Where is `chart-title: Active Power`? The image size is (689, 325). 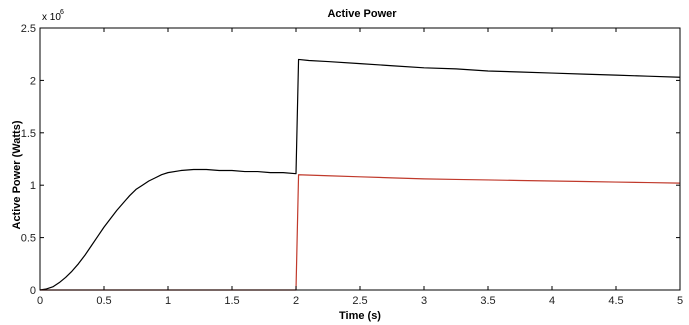
chart-title: Active Power is located at coordinates (362, 14).